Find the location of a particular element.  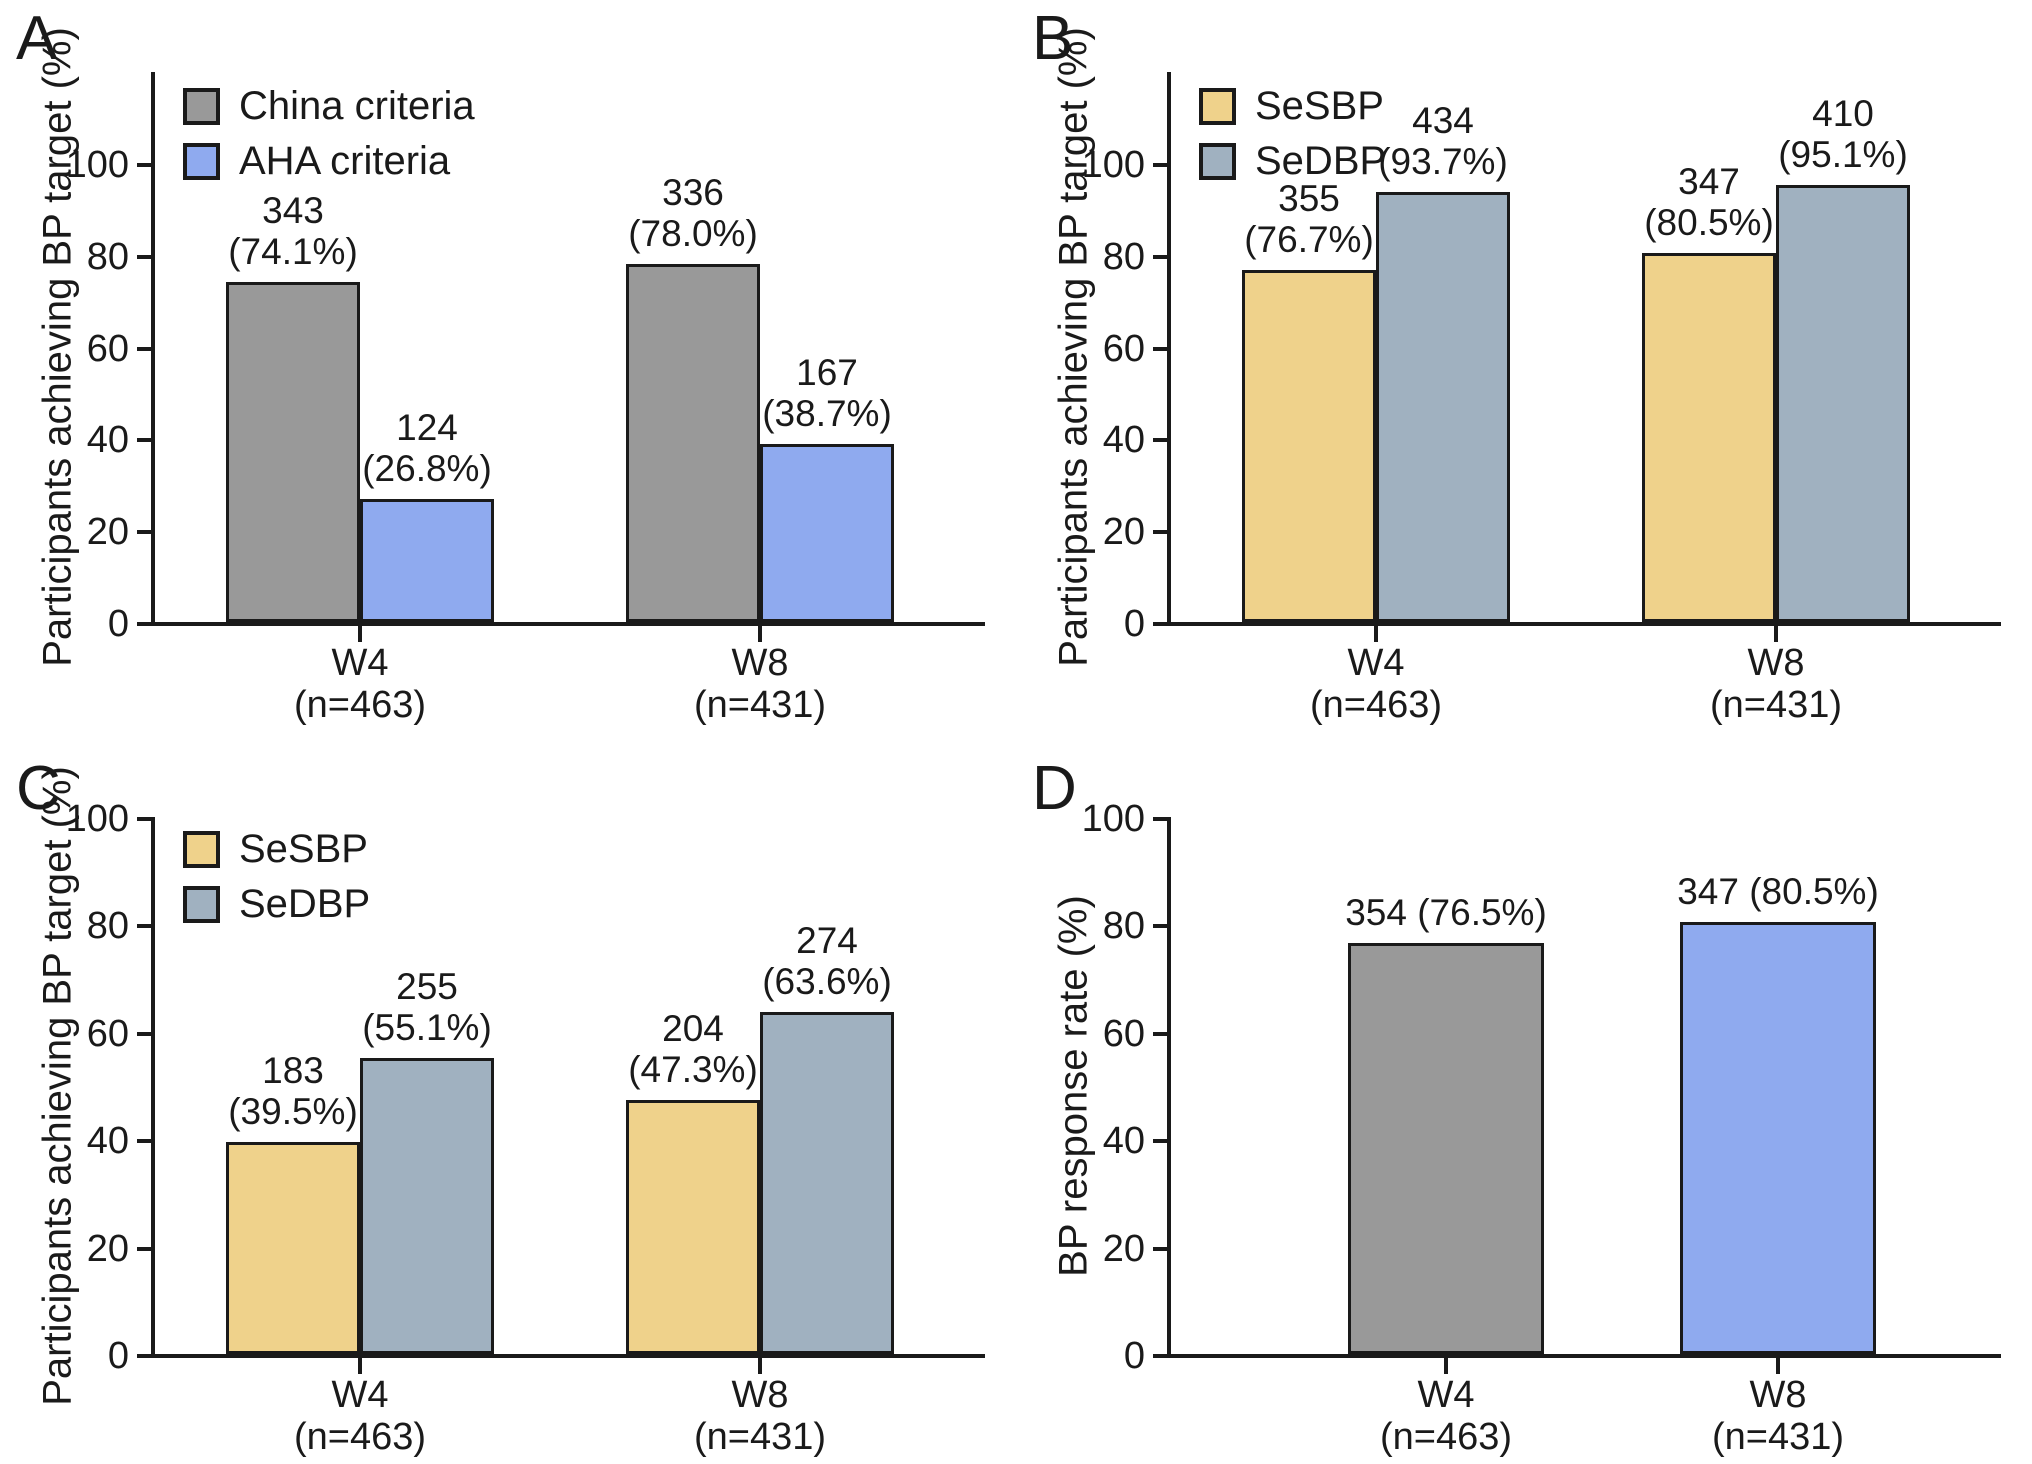

bar-value-line: (78.0%) is located at coordinates (693, 233).